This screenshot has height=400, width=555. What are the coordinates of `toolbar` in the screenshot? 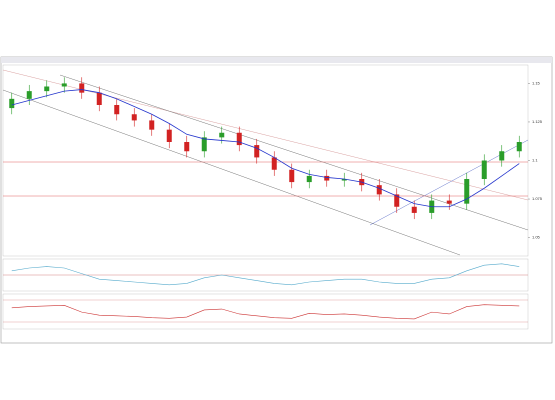 It's located at (276, 60).